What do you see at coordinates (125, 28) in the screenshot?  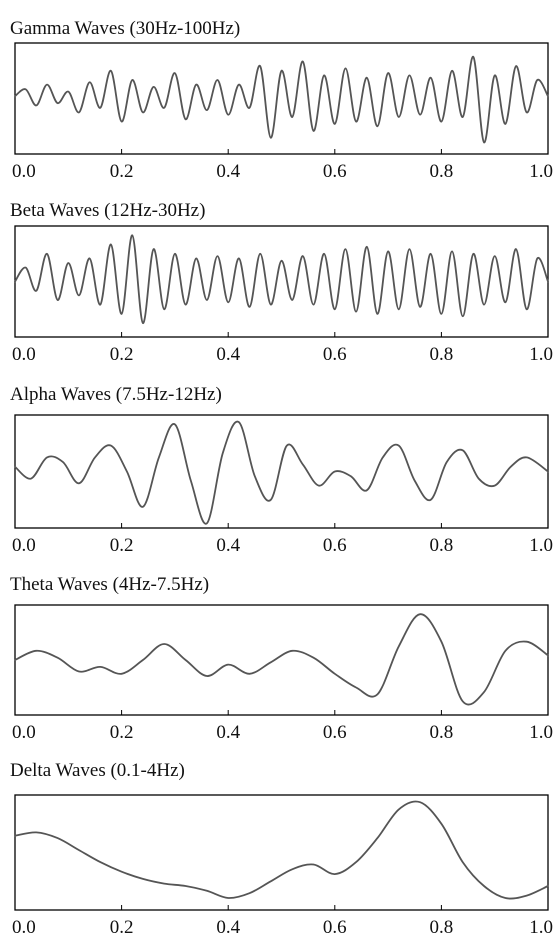 I see `panel-title: Gamma Waves (30Hz-100Hz)` at bounding box center [125, 28].